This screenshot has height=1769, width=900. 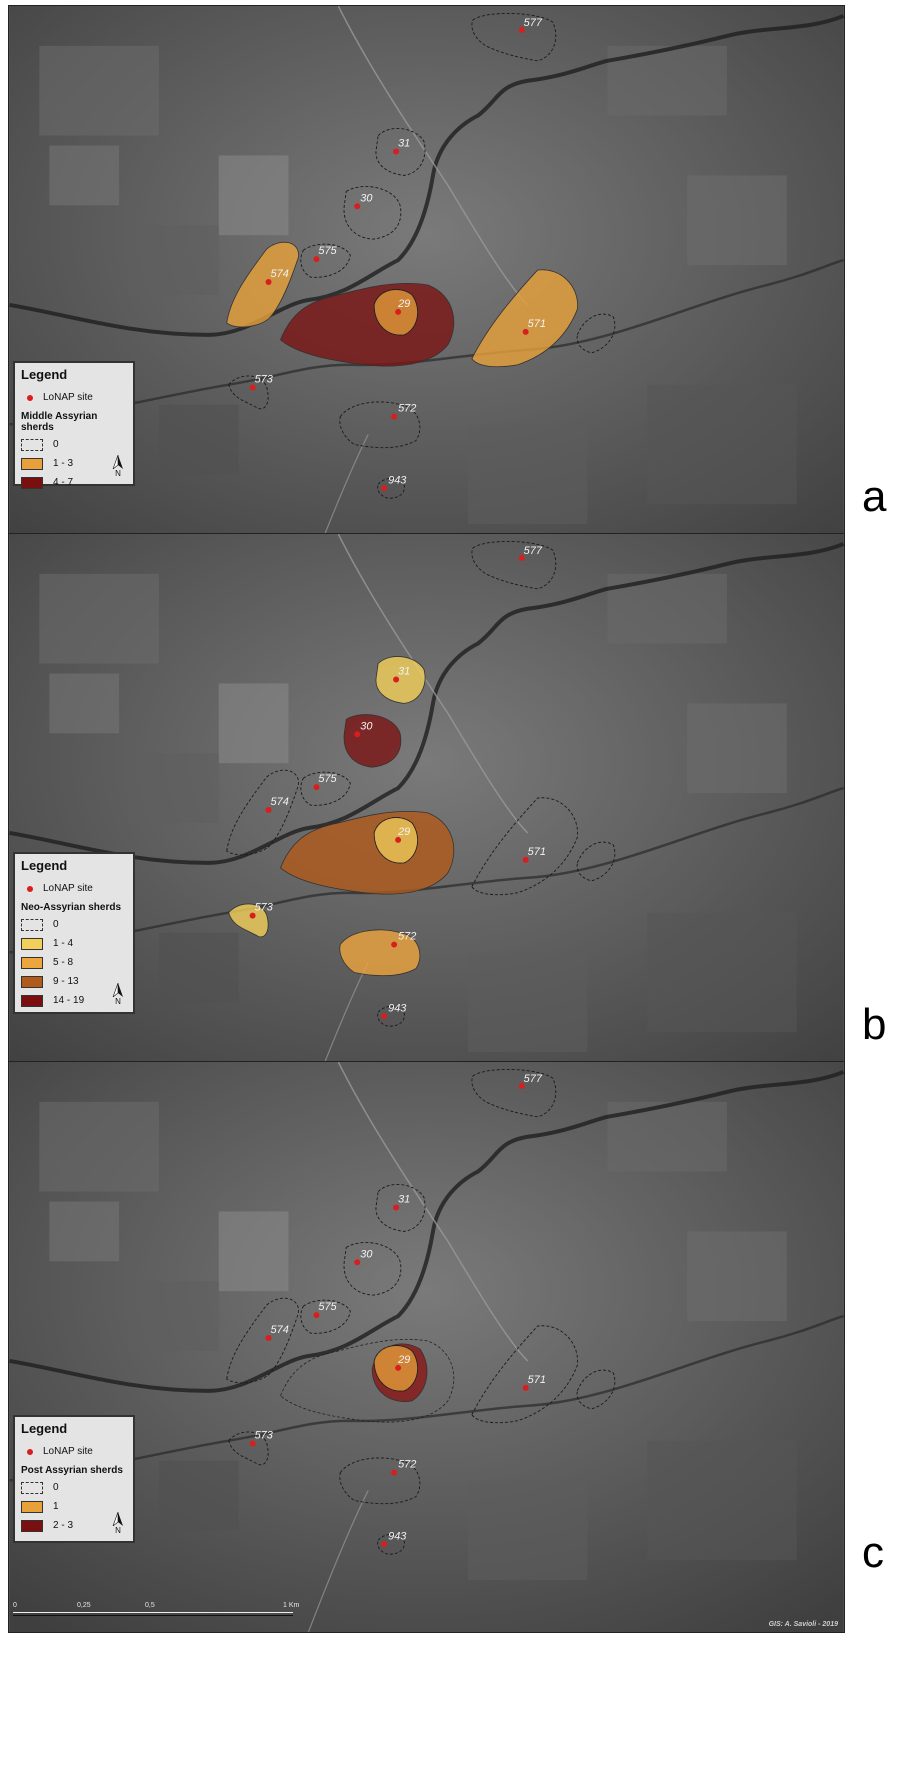 What do you see at coordinates (803, 1624) in the screenshot?
I see `map-credit: GIS: A. Savioli - 2019` at bounding box center [803, 1624].